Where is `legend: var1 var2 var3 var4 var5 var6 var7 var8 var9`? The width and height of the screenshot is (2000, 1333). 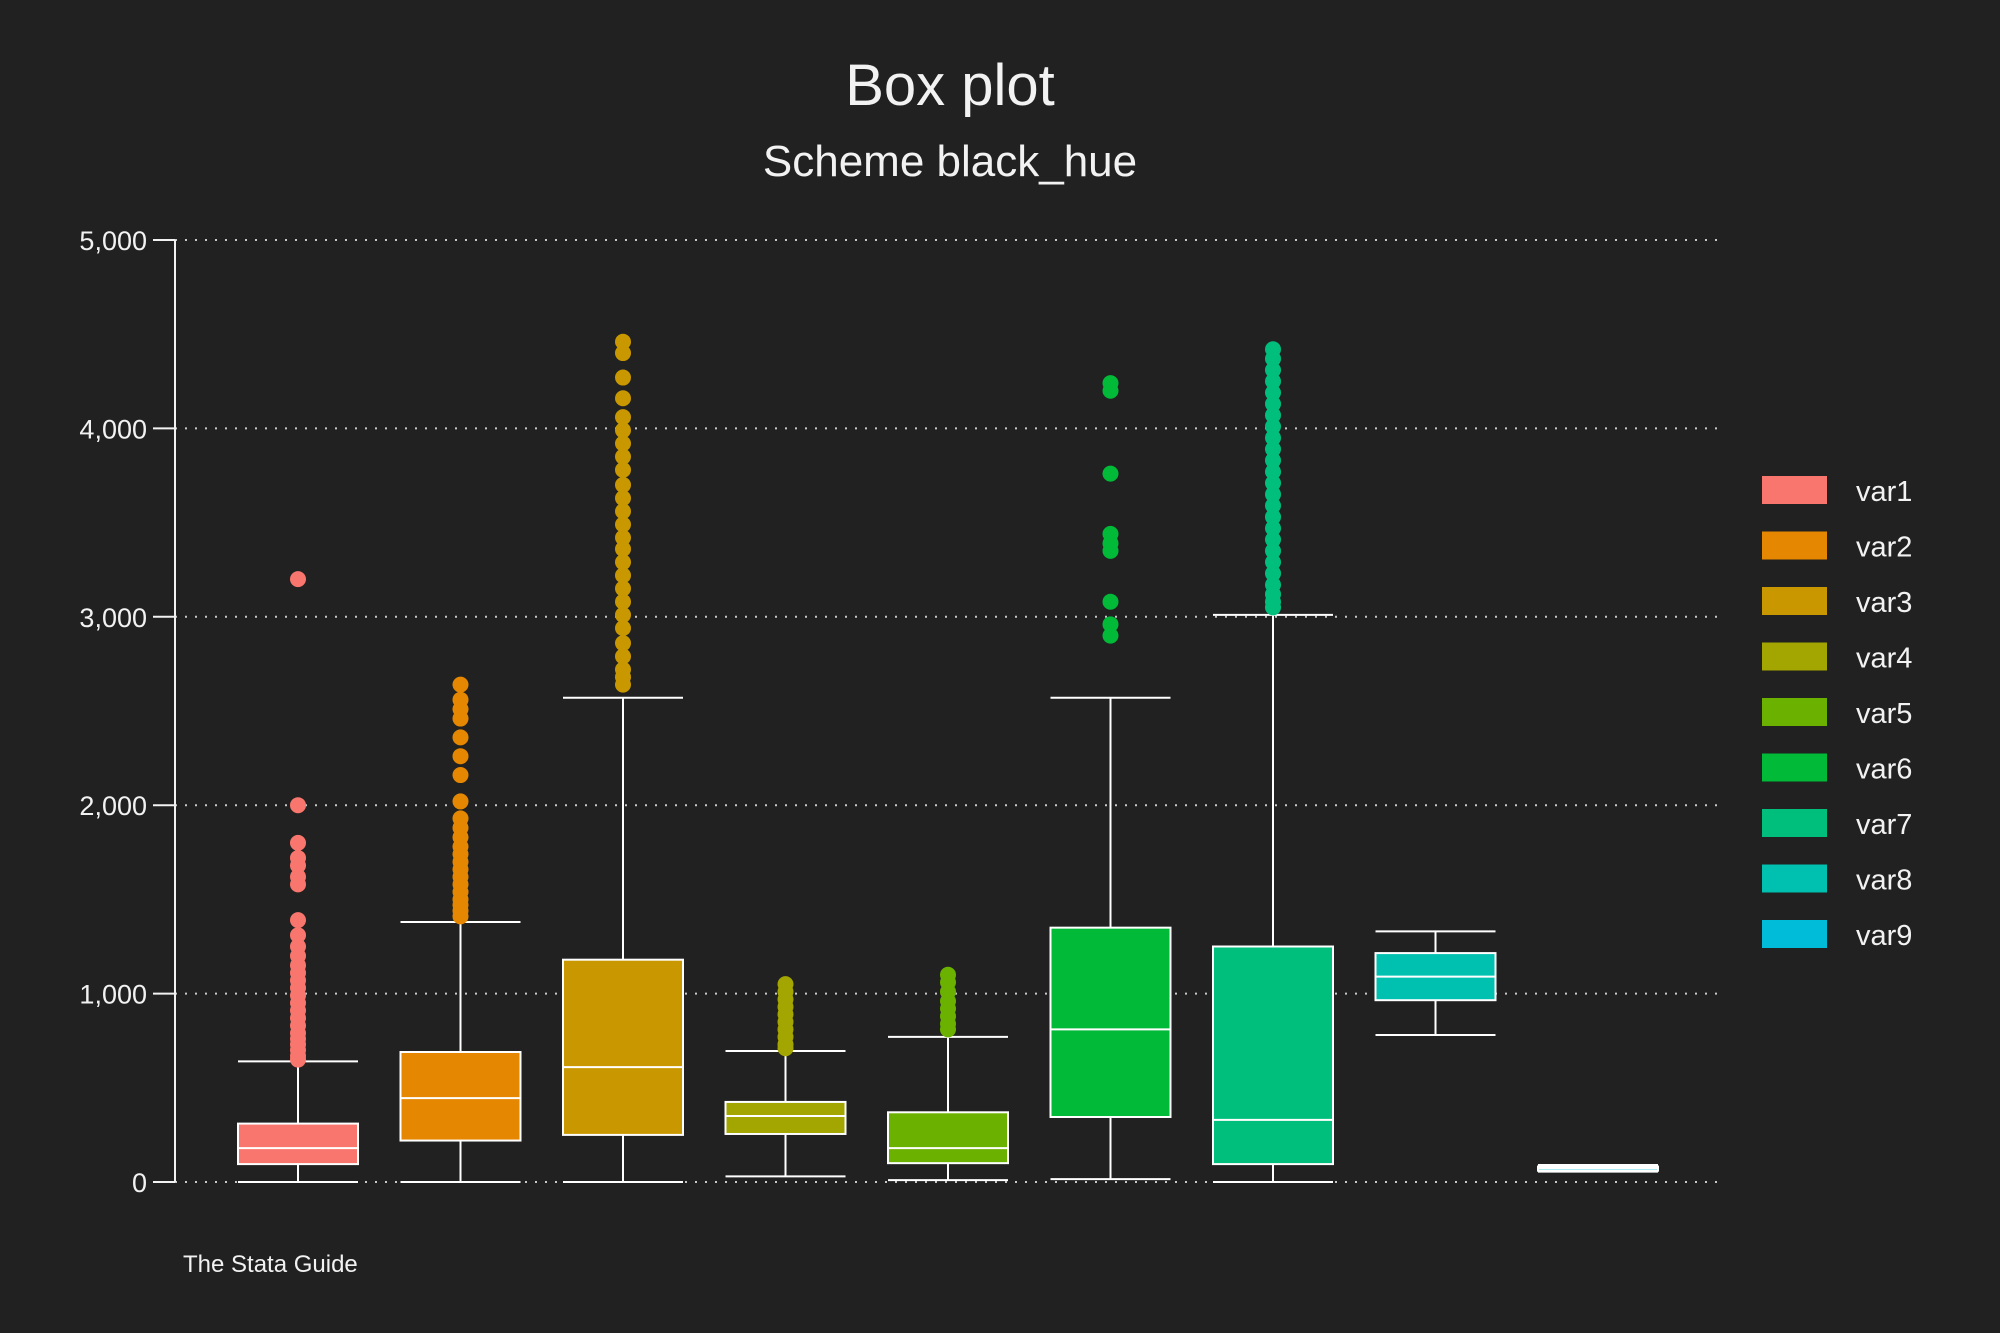
legend: var1 var2 var3 var4 var5 var6 var7 var8 var9 is located at coordinates (1837, 714).